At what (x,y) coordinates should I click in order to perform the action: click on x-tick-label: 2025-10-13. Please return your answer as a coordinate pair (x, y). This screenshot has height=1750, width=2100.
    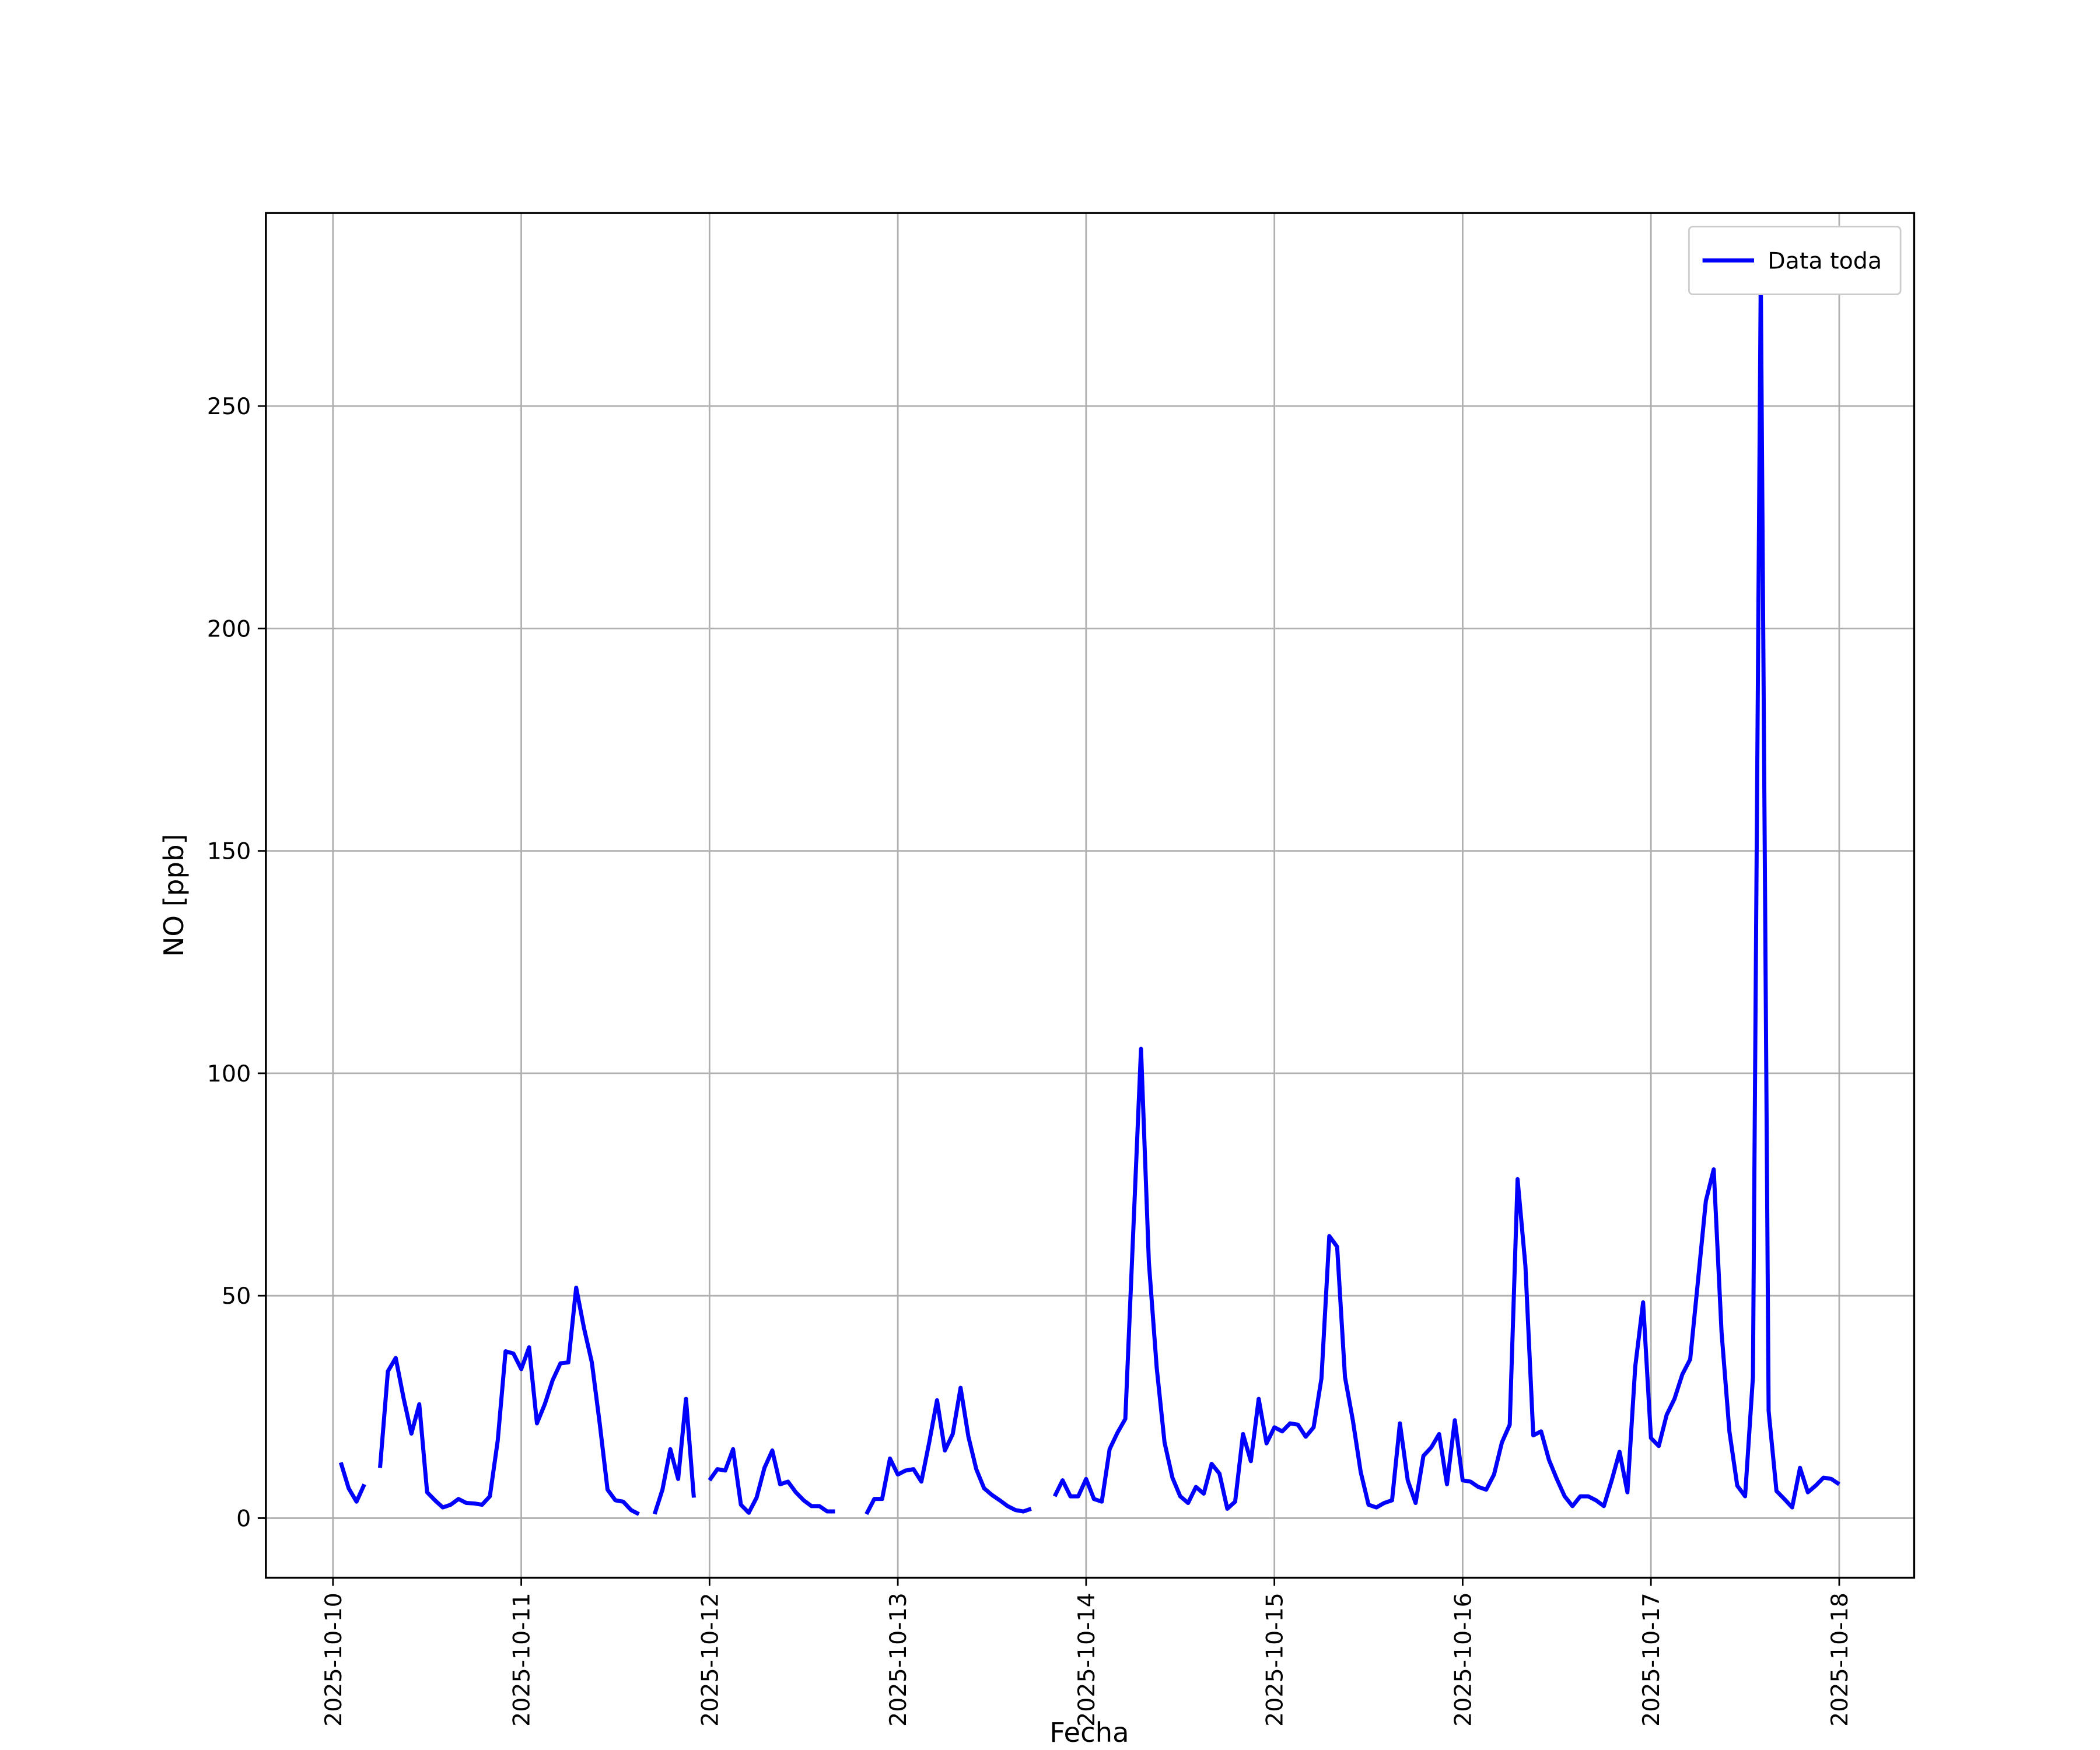
    Looking at the image, I should click on (898, 1659).